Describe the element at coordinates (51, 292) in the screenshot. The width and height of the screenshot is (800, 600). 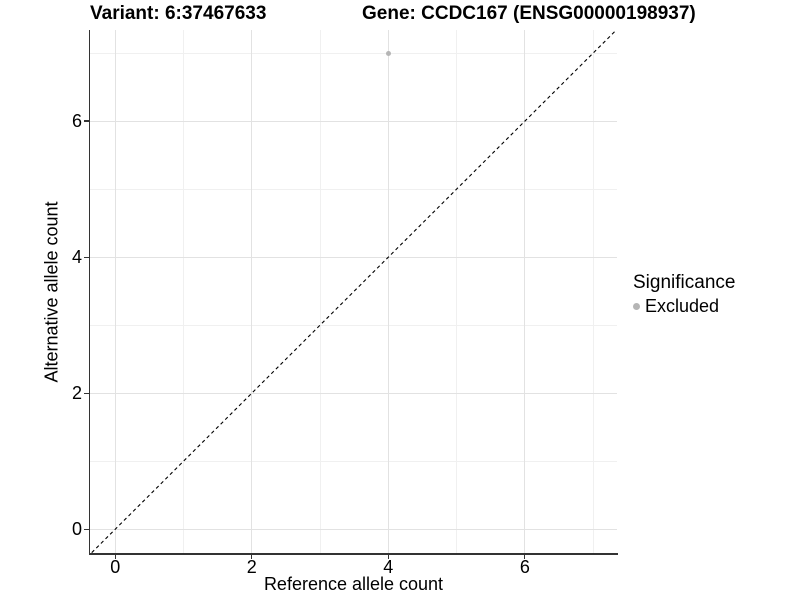
I see `y-axis-title: Alternative allele count` at that location.